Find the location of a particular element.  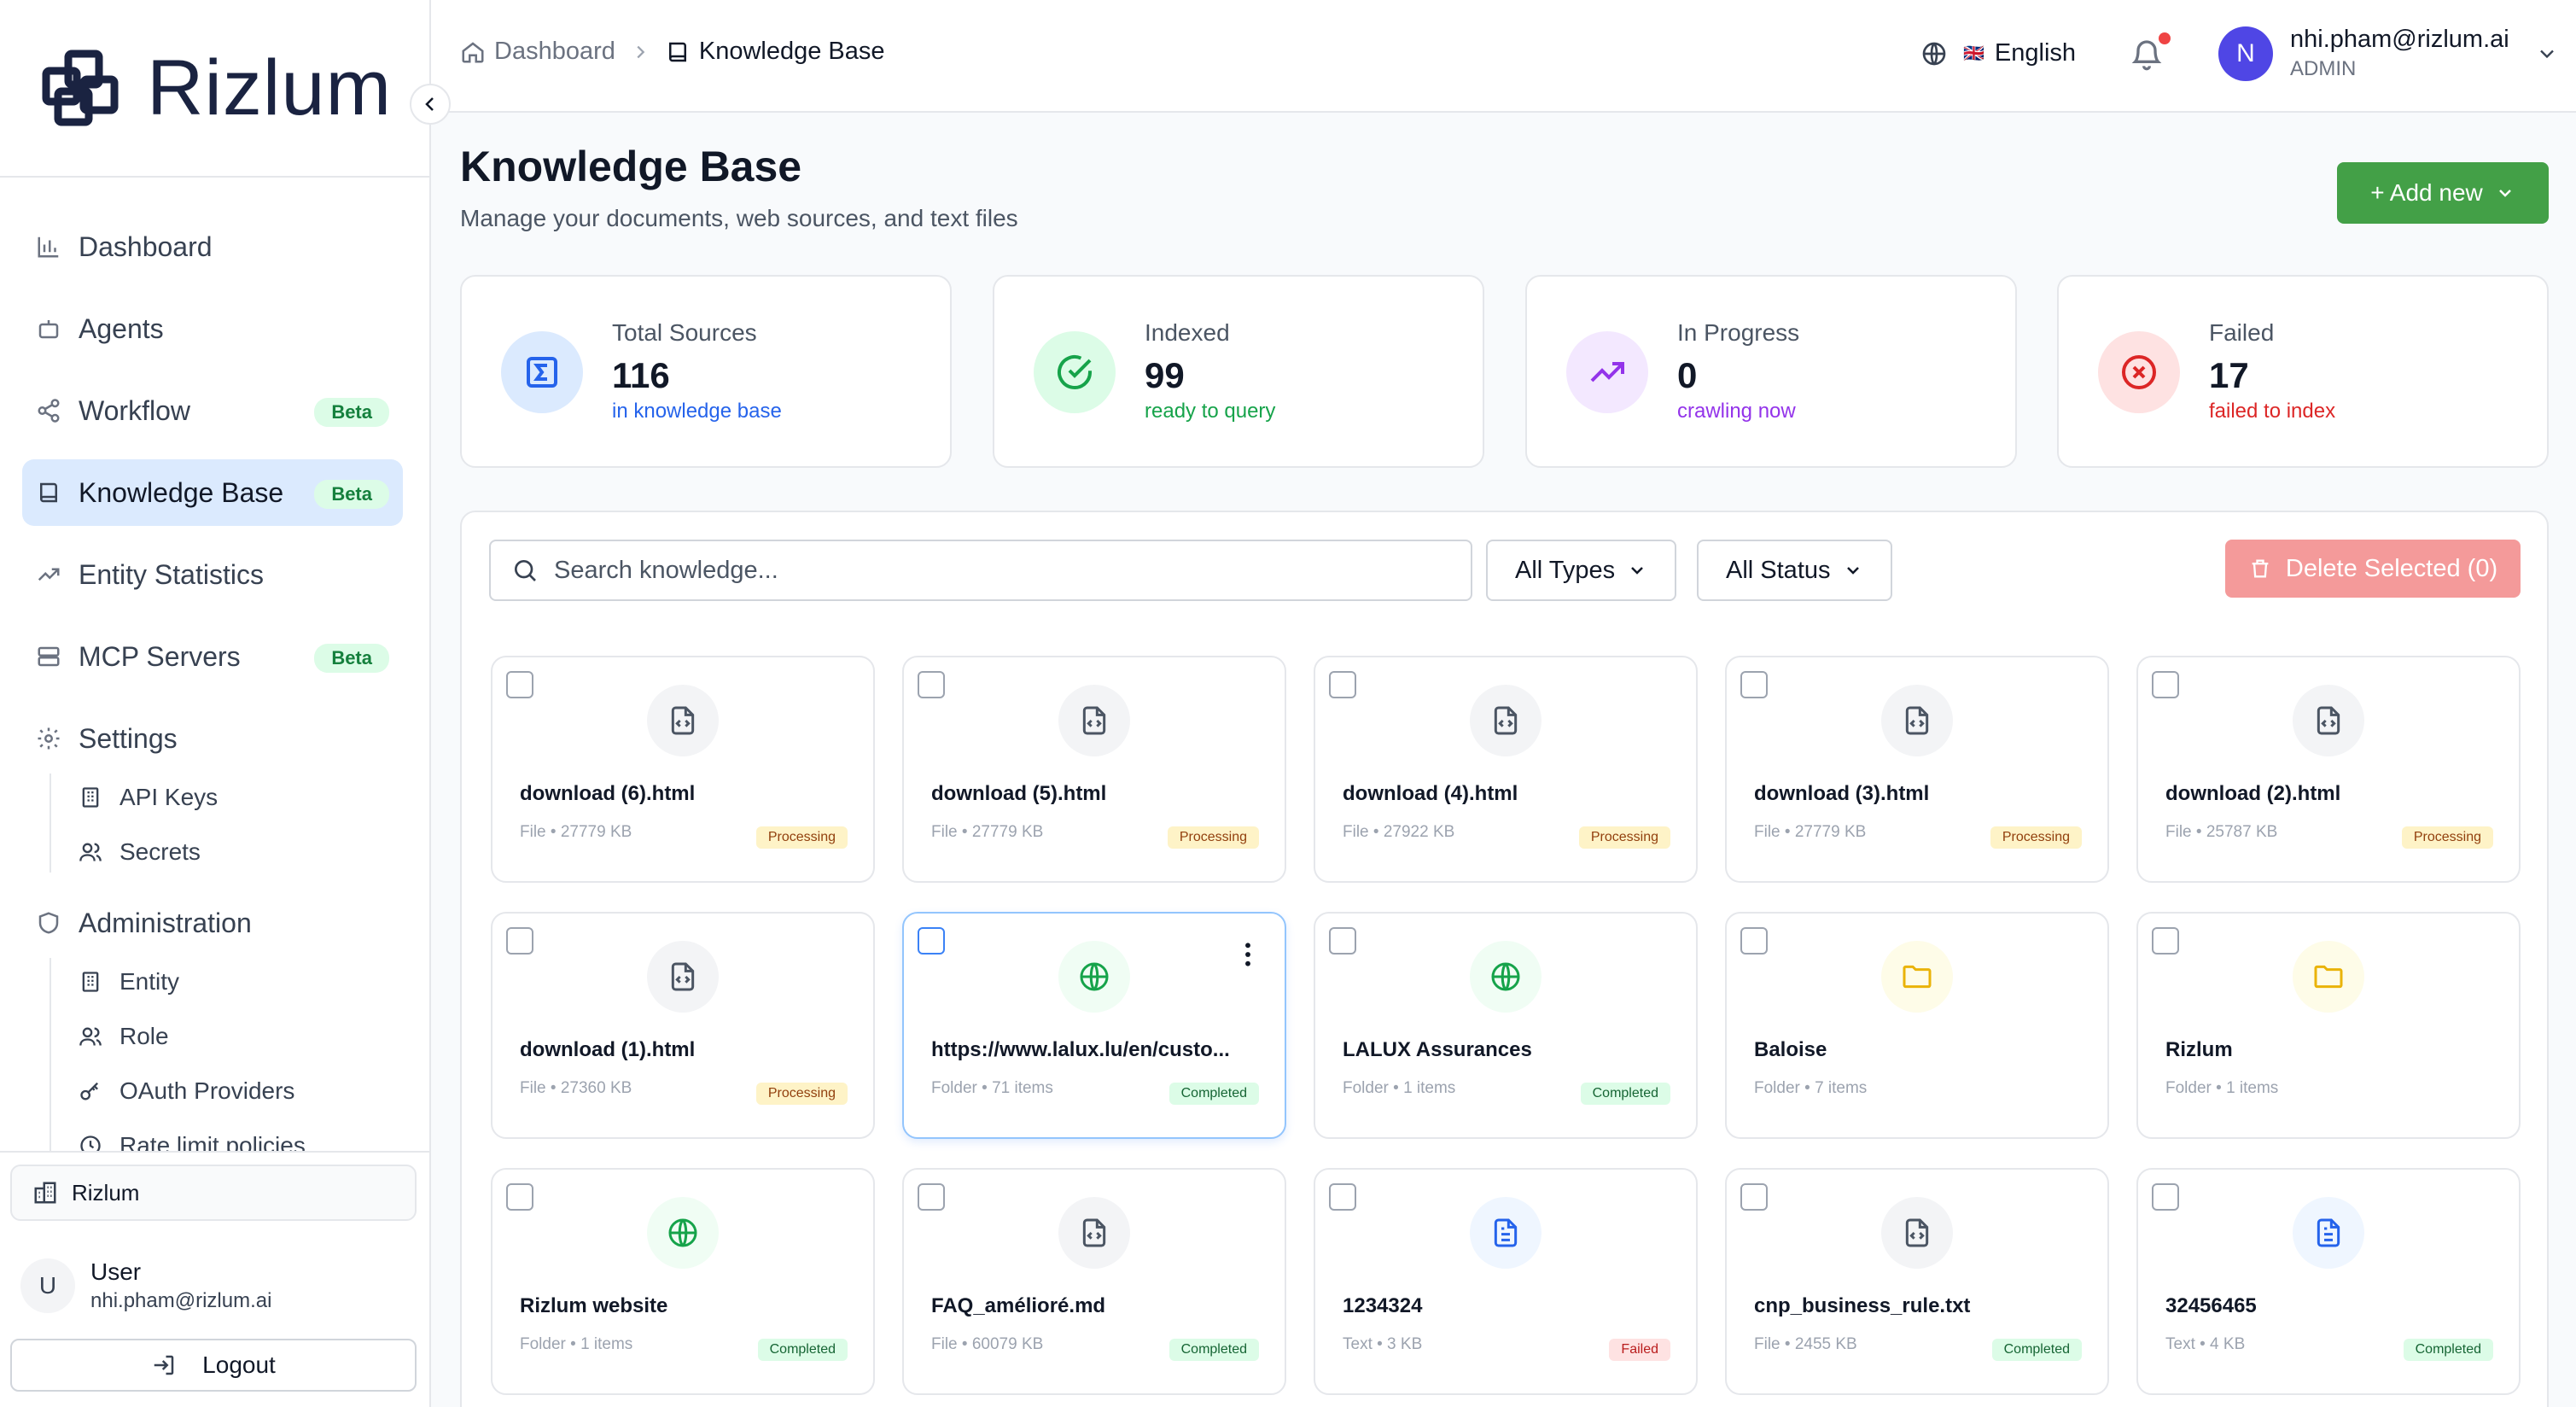

card-title: 1234324 is located at coordinates (1383, 1305).